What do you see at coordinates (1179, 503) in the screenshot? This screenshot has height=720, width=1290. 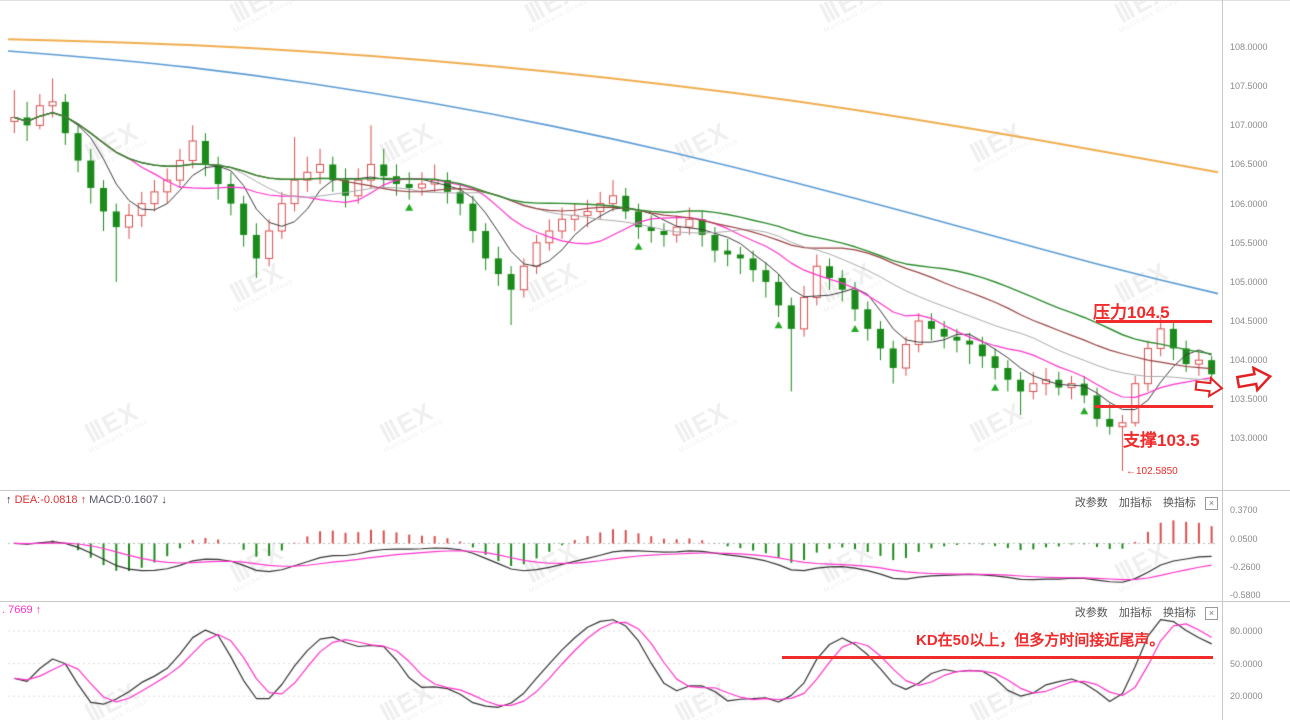 I see `macd-switch-indicator-button: 换指标` at bounding box center [1179, 503].